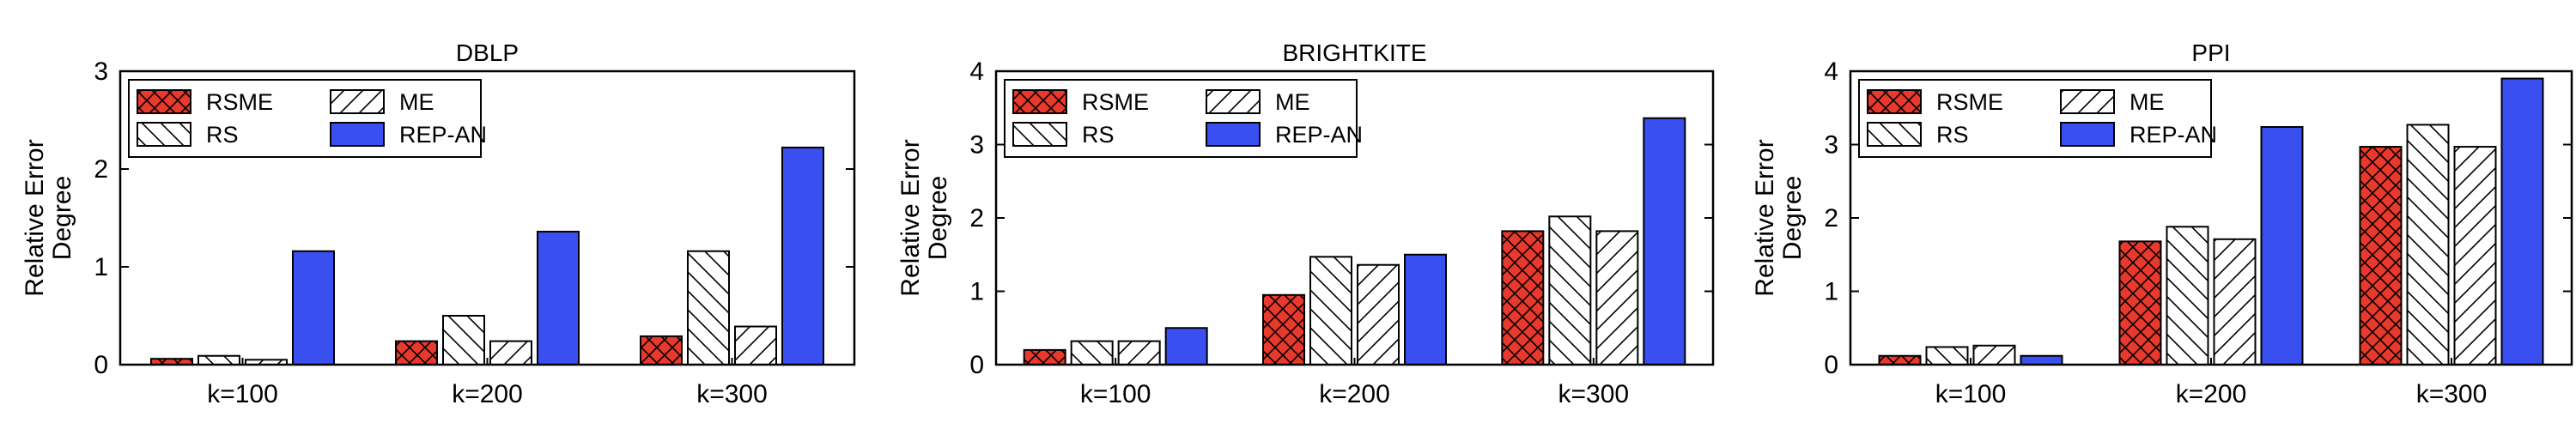 Image resolution: width=2576 pixels, height=429 pixels. Describe the element at coordinates (488, 52) in the screenshot. I see `chart-title: DBLP` at that location.